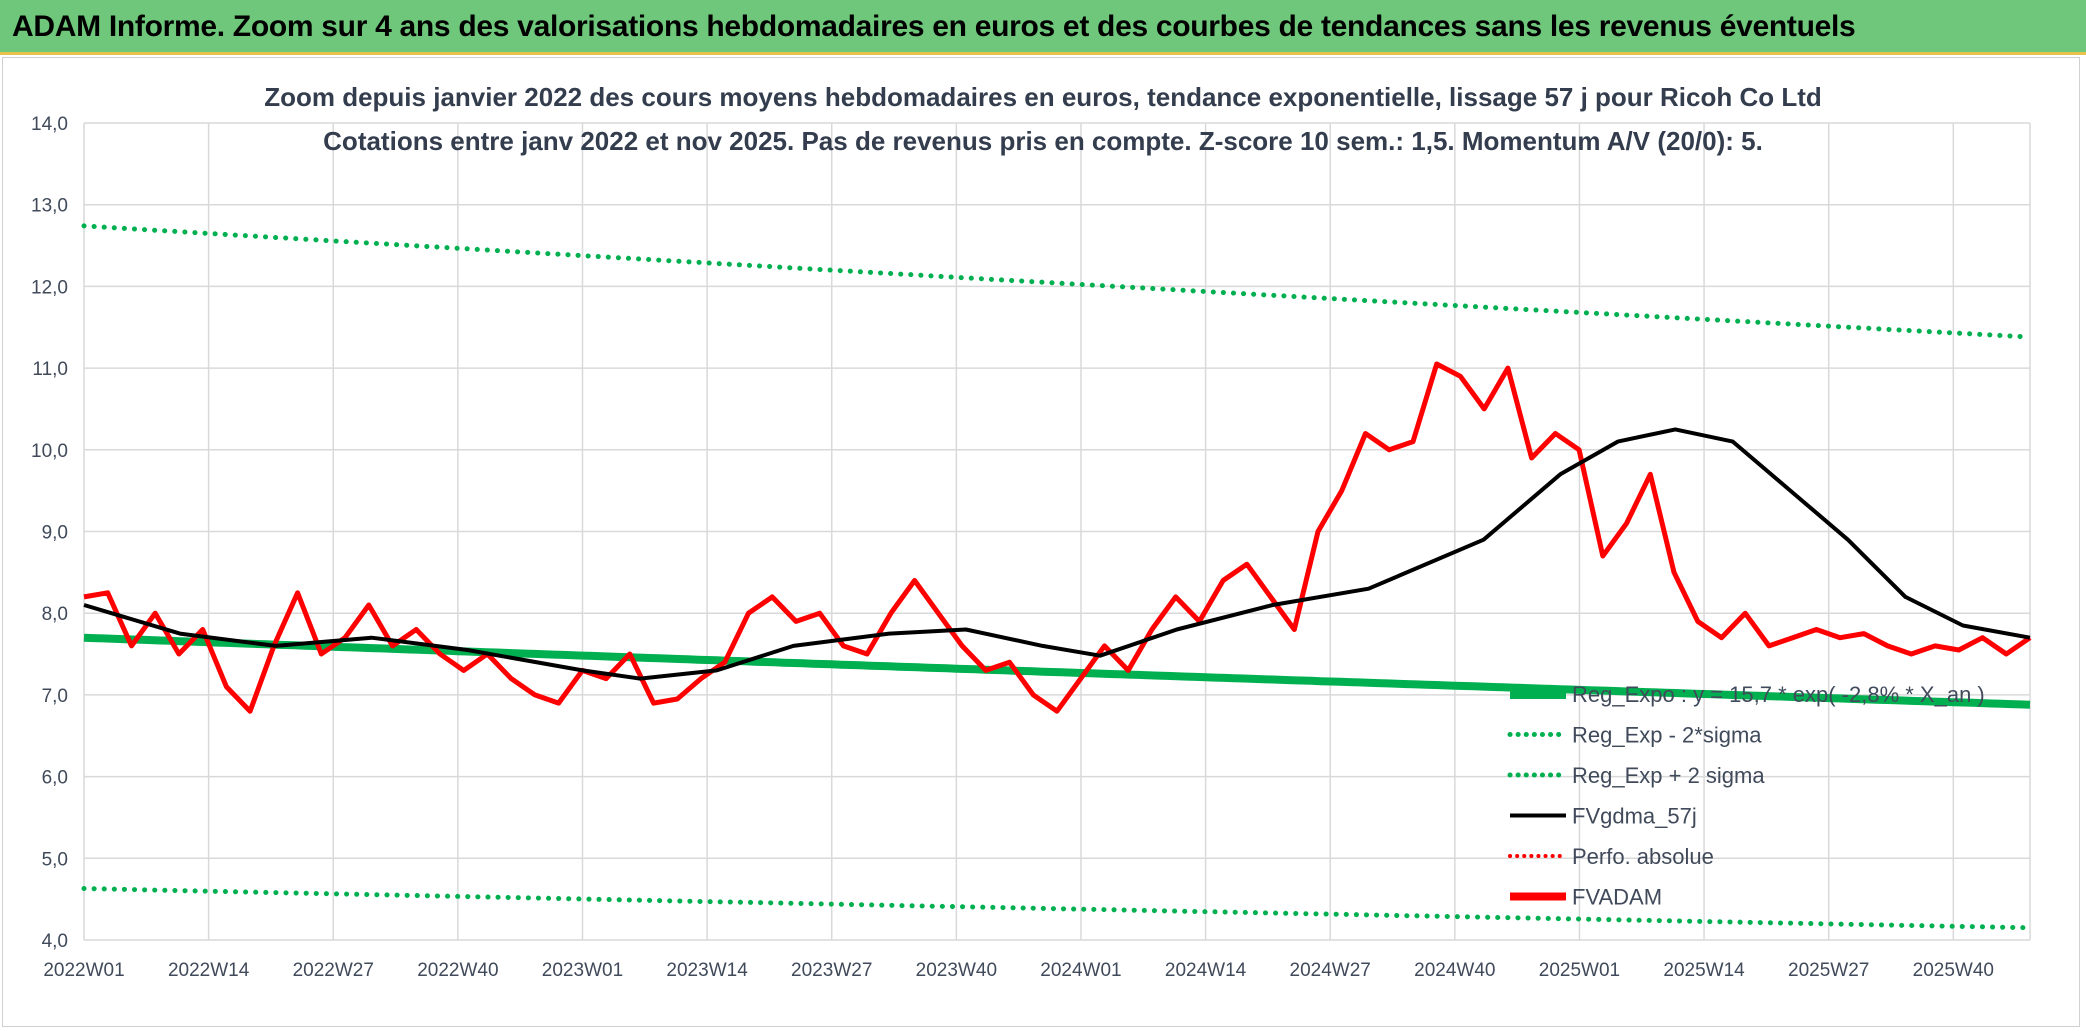 The width and height of the screenshot is (2086, 1031). Describe the element at coordinates (1206, 970) in the screenshot. I see `x-tick-label: 2024W14` at that location.